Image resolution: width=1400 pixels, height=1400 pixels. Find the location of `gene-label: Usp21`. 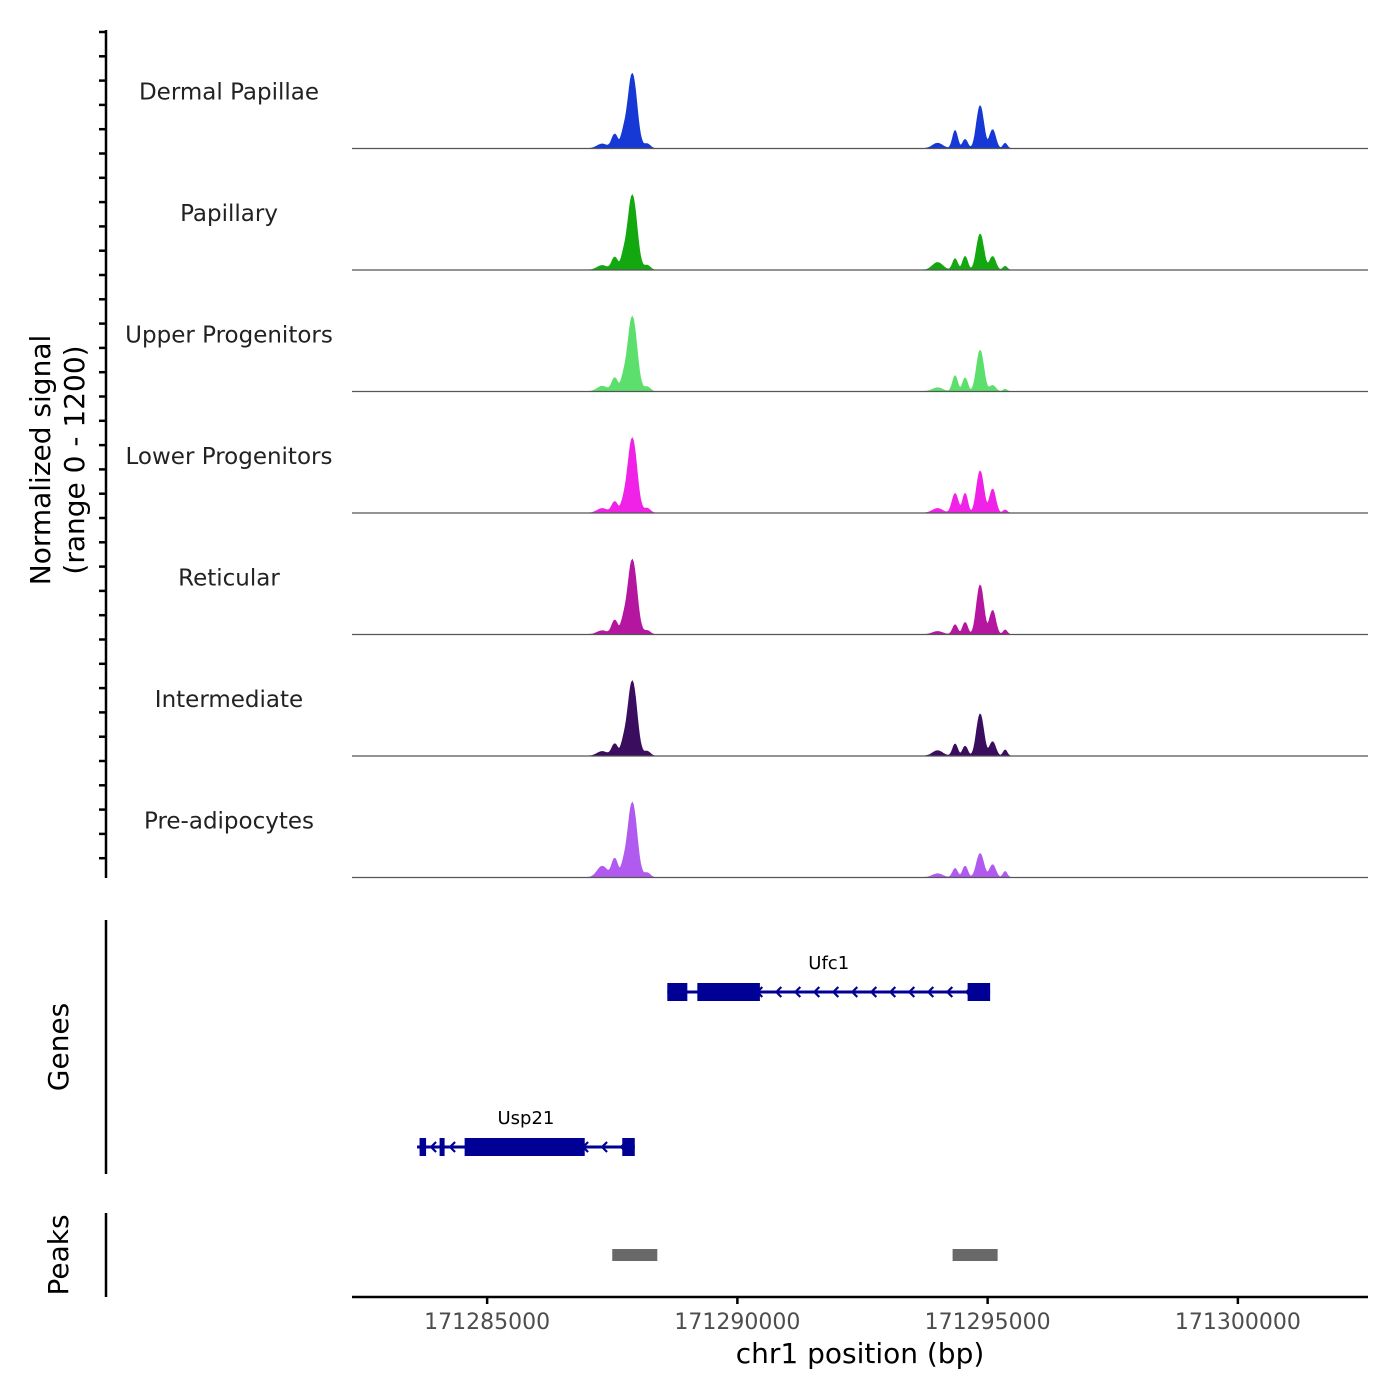

gene-label: Usp21 is located at coordinates (525, 1118).